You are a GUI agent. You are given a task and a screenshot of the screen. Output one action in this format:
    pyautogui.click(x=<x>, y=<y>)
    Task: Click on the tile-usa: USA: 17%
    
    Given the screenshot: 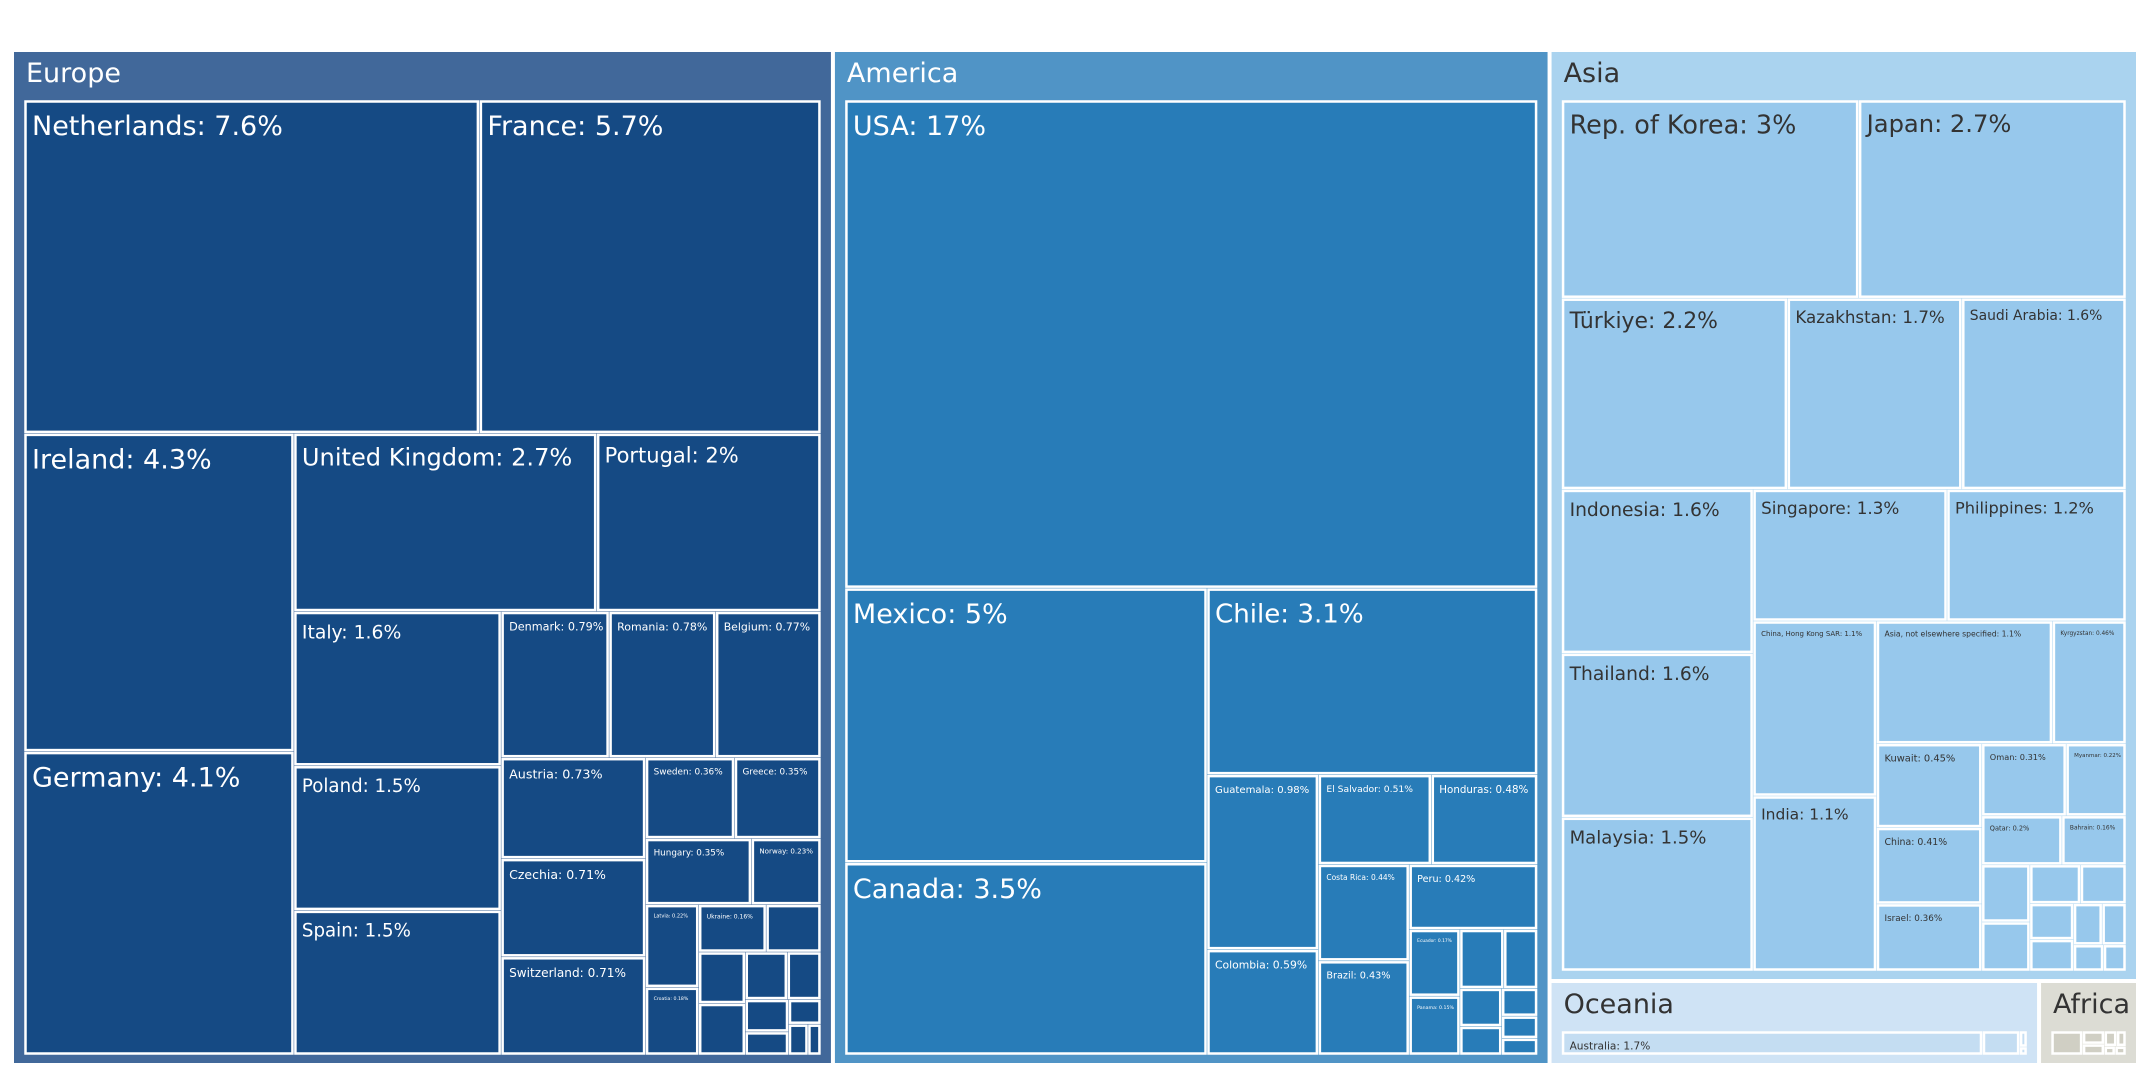 What is the action you would take?
    pyautogui.click(x=1191, y=344)
    